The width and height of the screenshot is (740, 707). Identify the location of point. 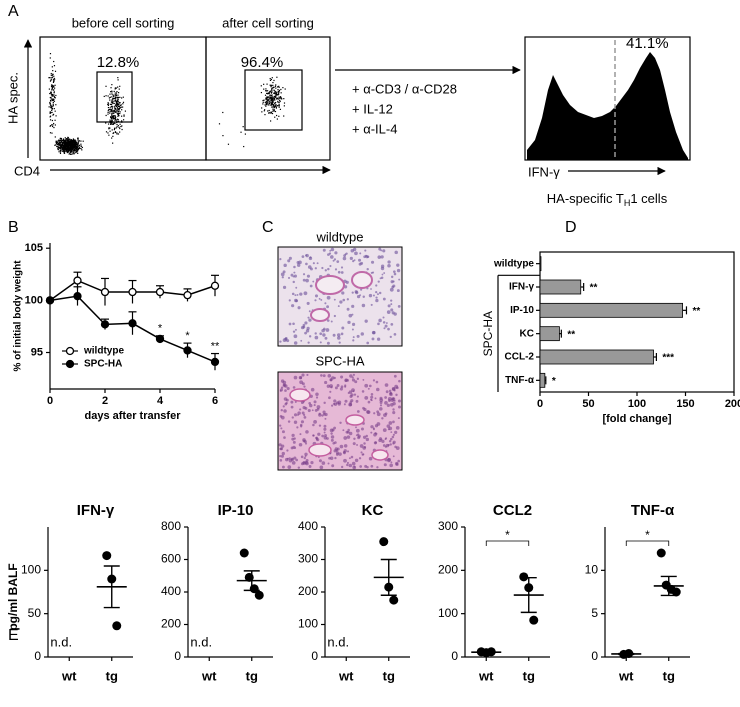
(244, 553).